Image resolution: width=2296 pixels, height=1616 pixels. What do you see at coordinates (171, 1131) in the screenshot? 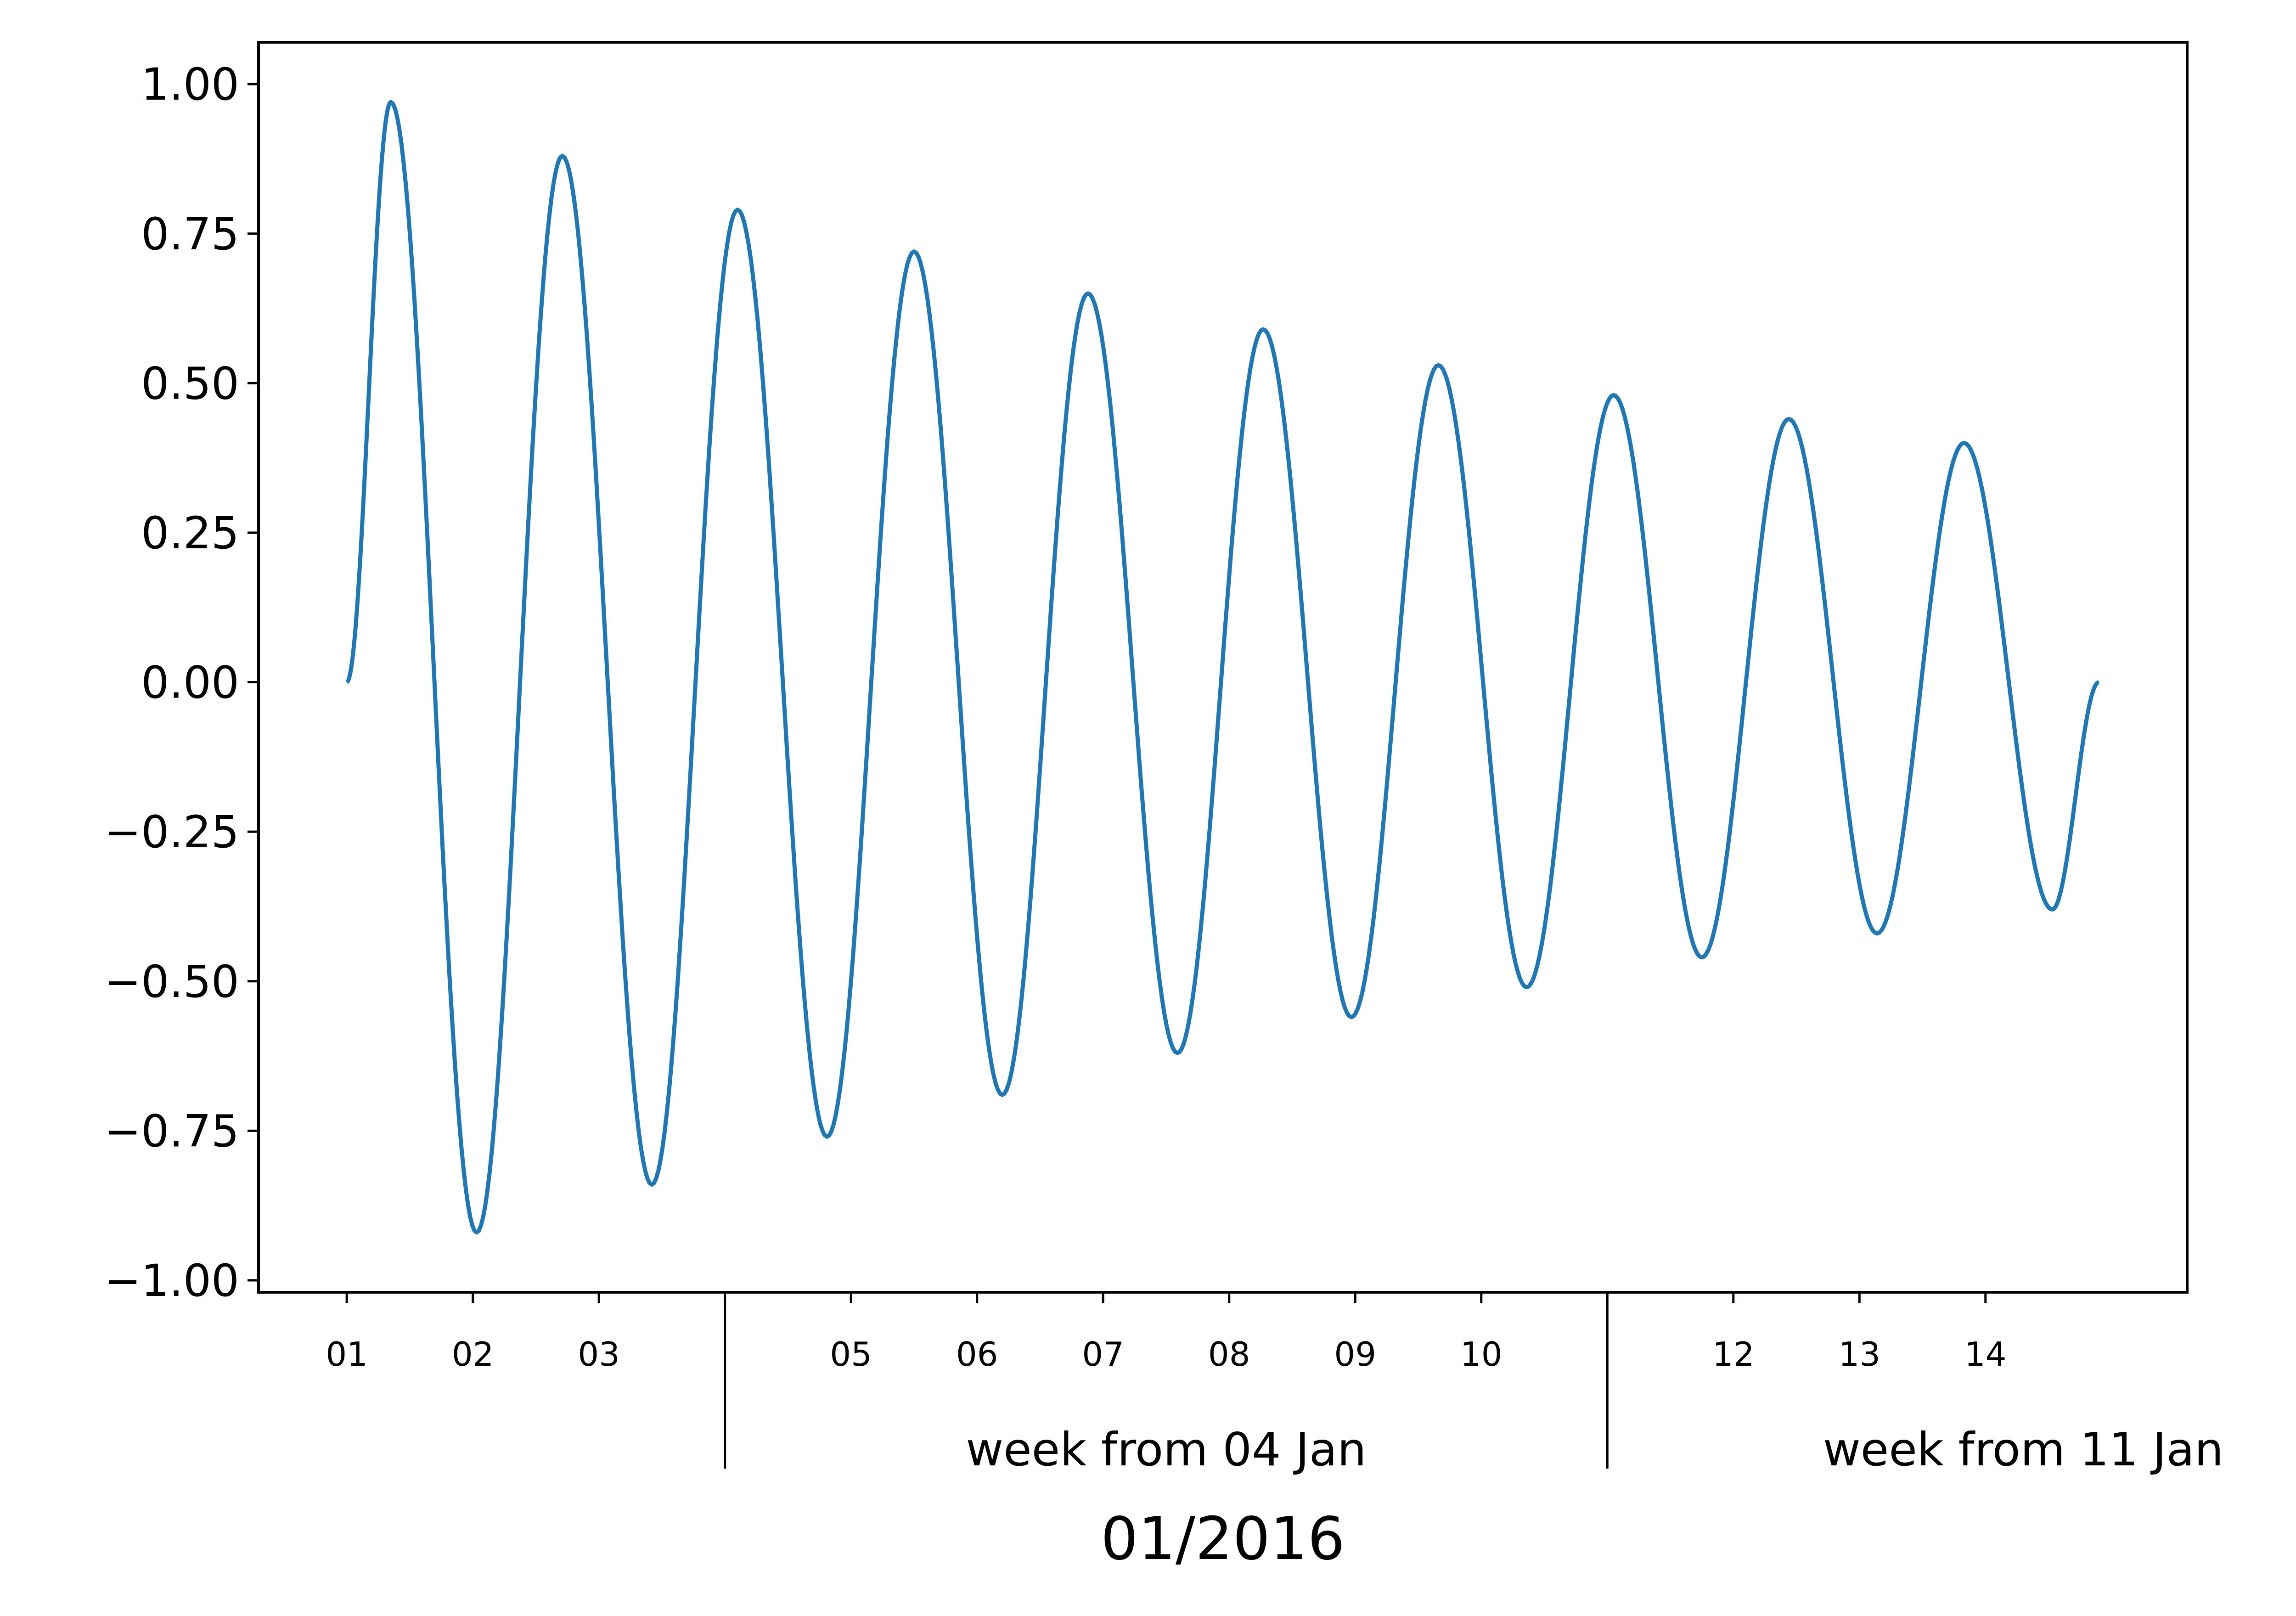
I see `y-tick-label: −0.75` at bounding box center [171, 1131].